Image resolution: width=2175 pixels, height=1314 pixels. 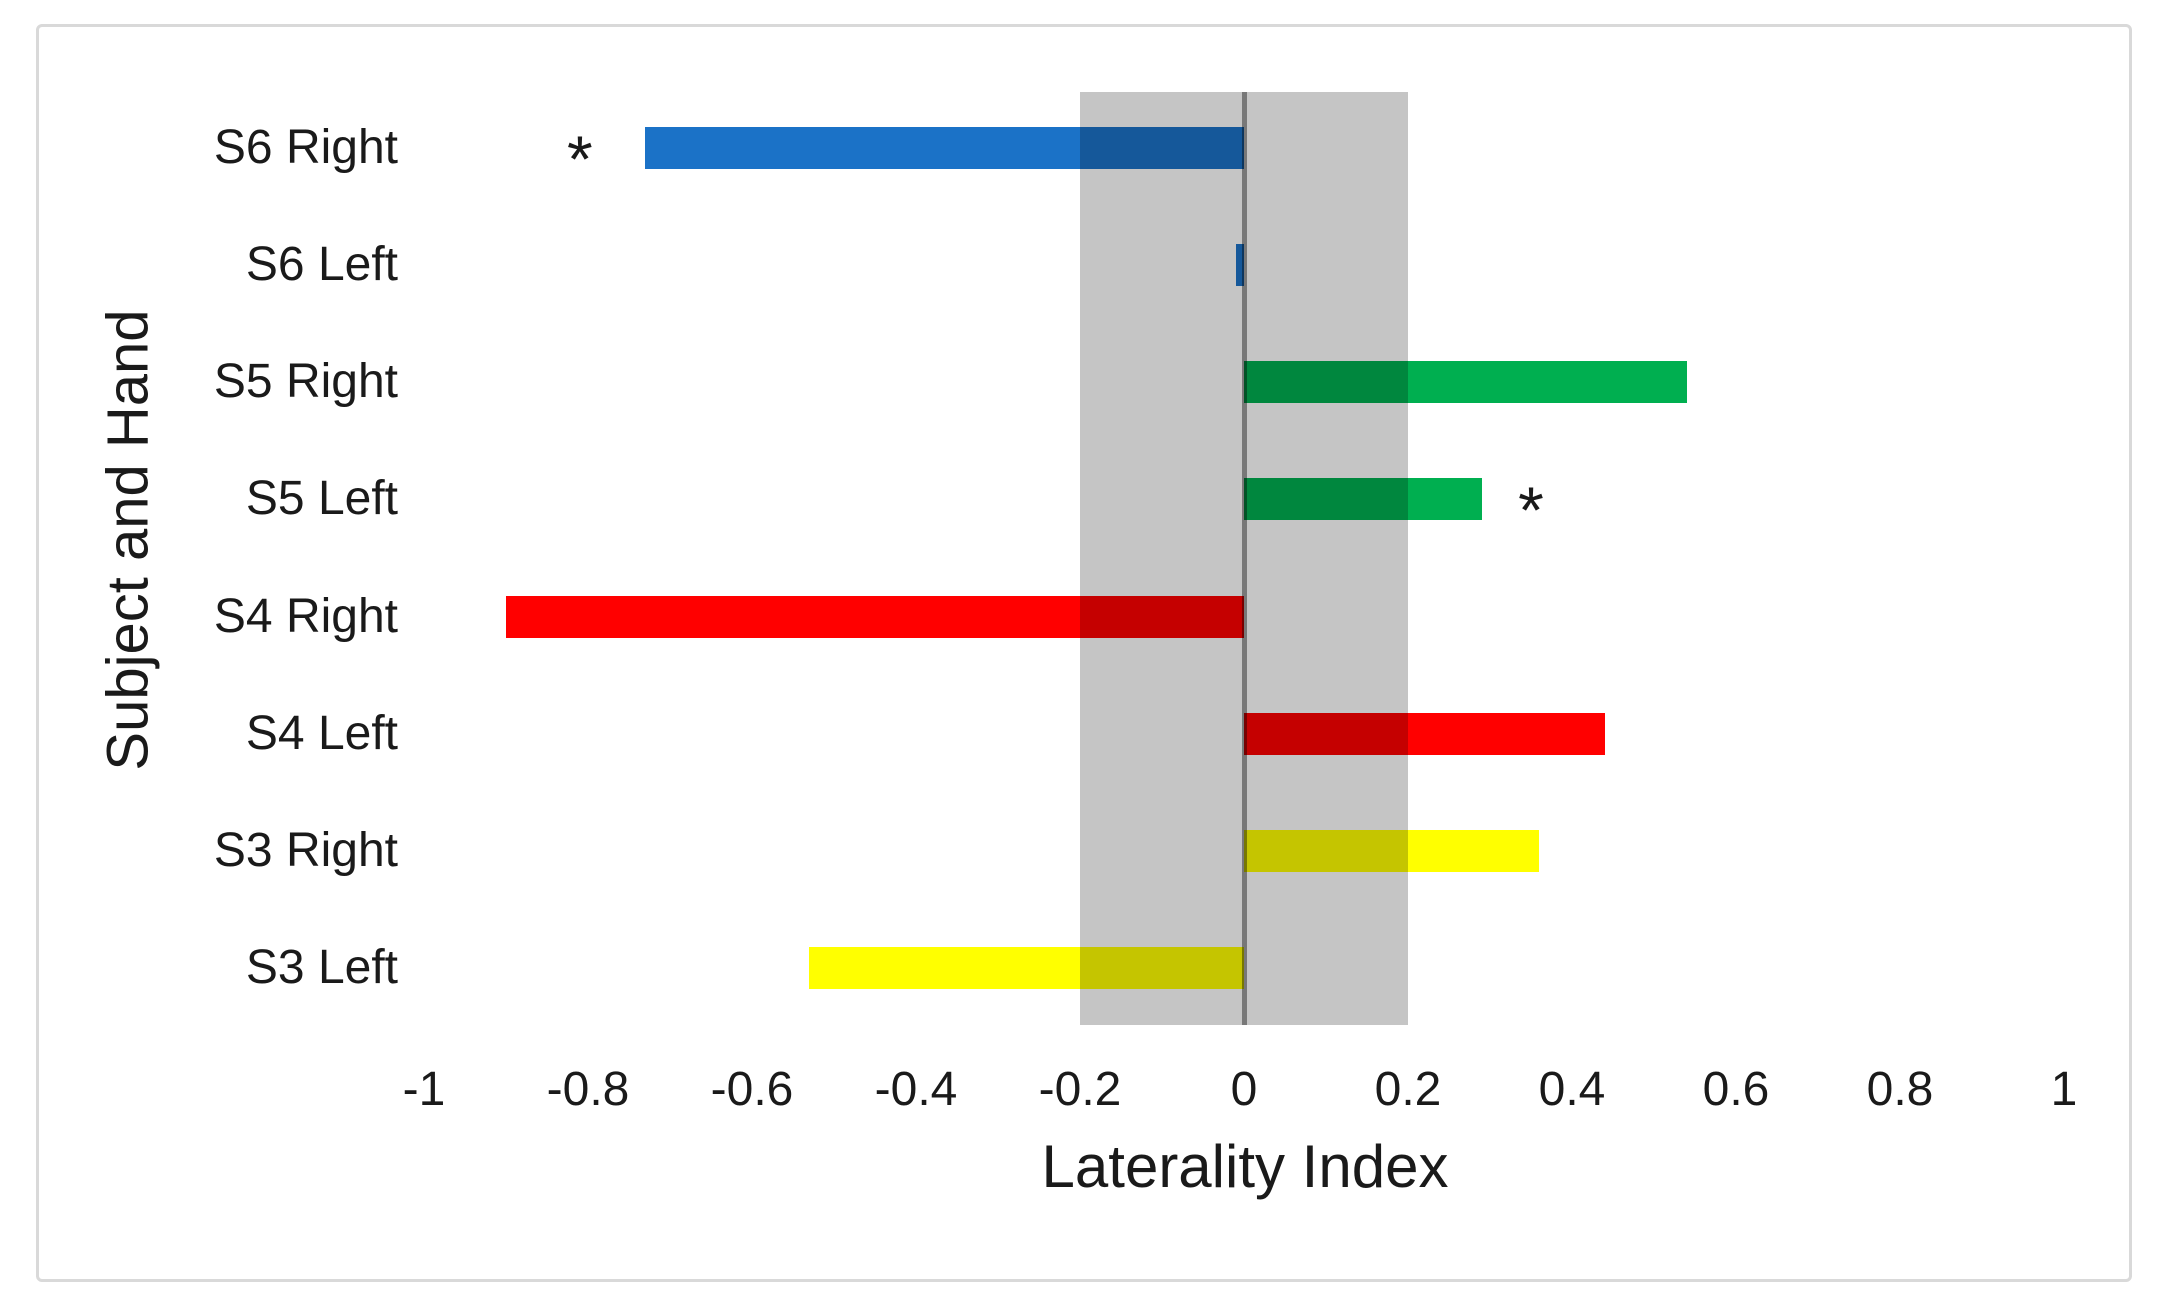 What do you see at coordinates (305, 616) in the screenshot?
I see `category-label: S4 Right` at bounding box center [305, 616].